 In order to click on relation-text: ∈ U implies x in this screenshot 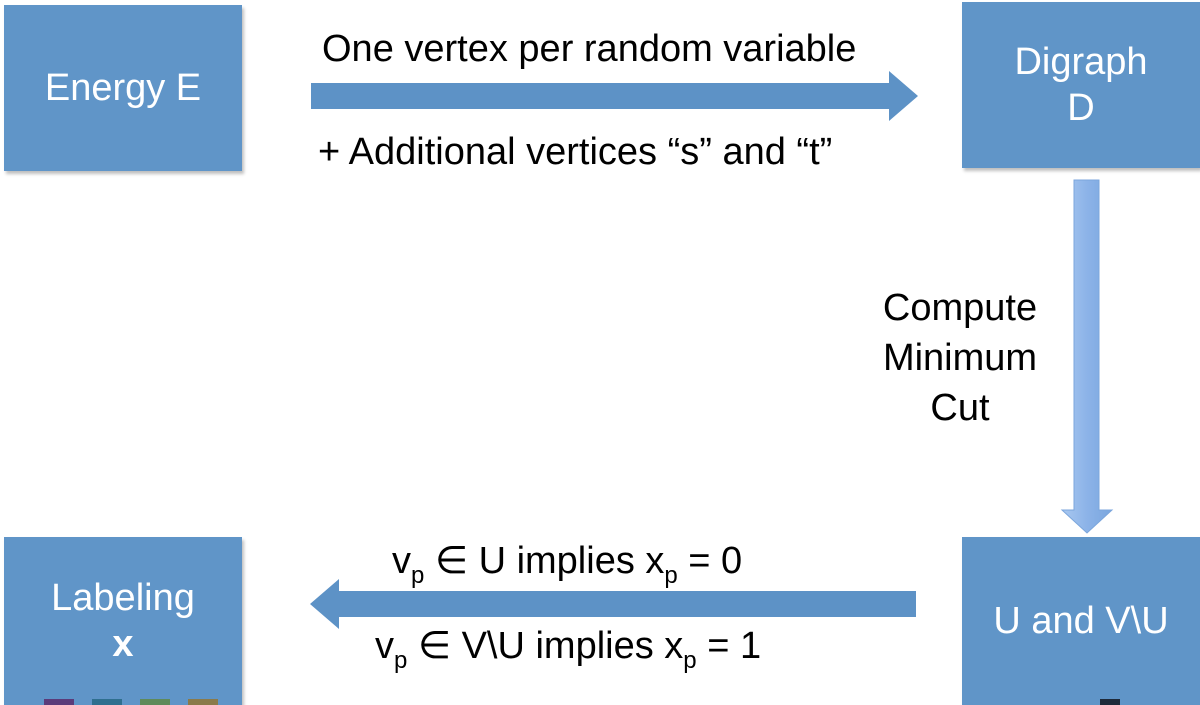, I will do `click(544, 561)`.